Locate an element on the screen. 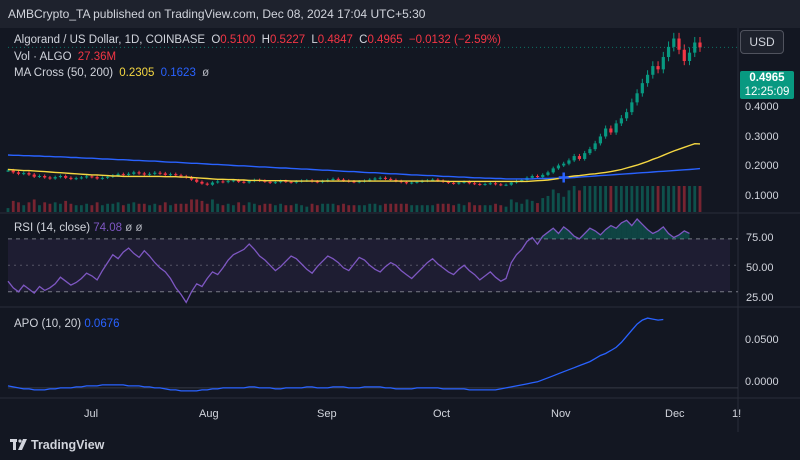 The height and width of the screenshot is (460, 800). ma-fast-value: 0.2305 is located at coordinates (137, 73).